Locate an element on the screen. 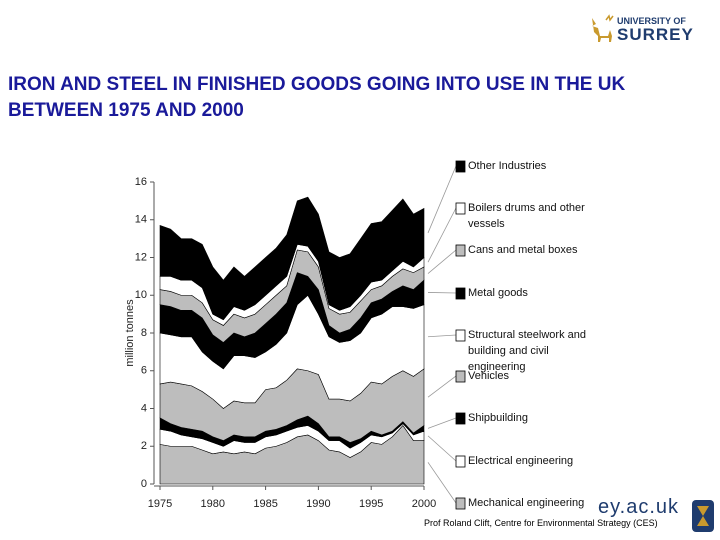 The width and height of the screenshot is (720, 540). legend-label: Cans and metal boxes is located at coordinates (523, 250).